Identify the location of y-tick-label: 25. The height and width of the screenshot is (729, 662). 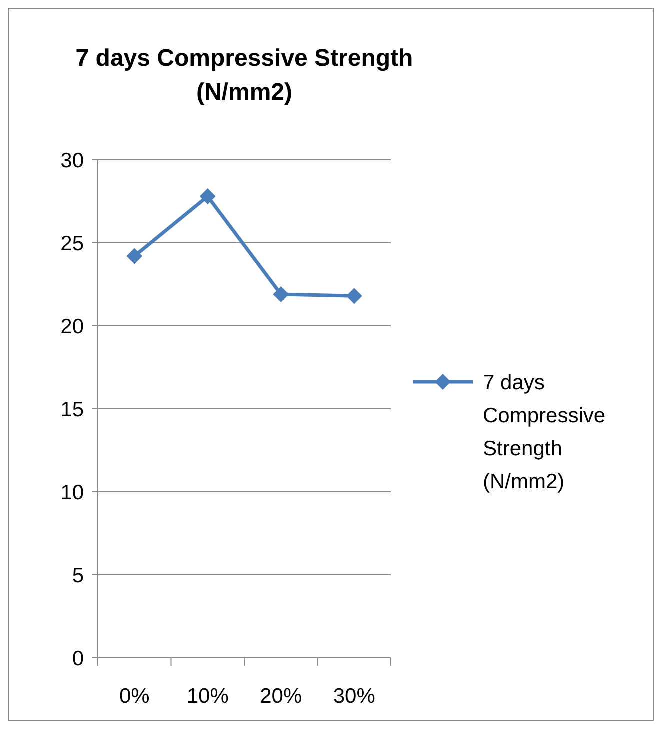
(72, 244).